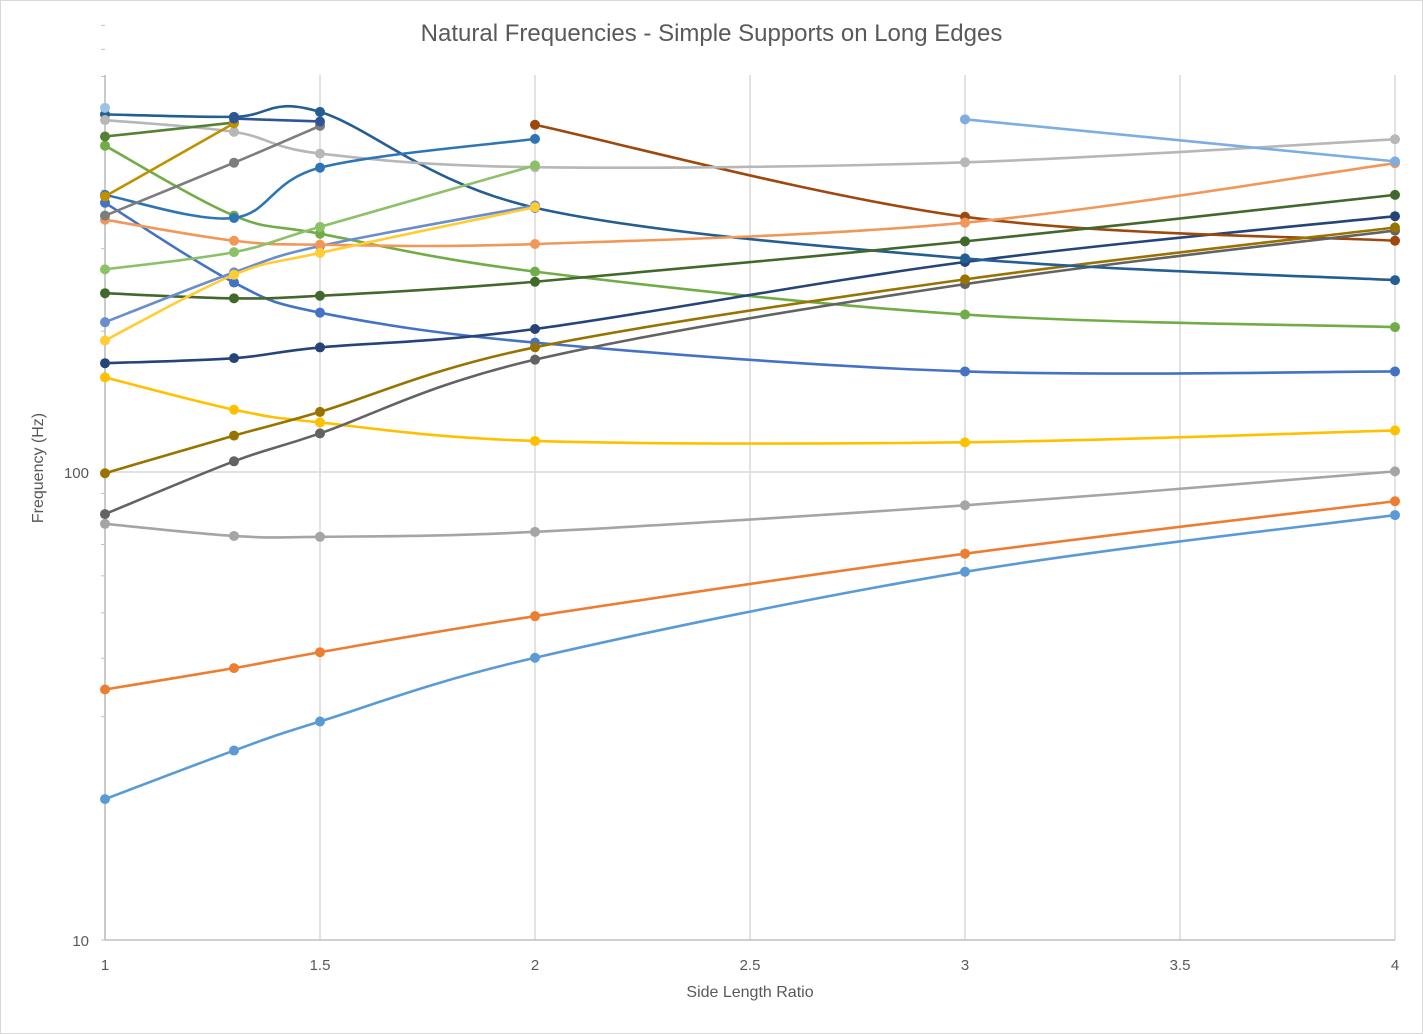 The image size is (1423, 1034). I want to click on x-tick-label: 2.5, so click(750, 965).